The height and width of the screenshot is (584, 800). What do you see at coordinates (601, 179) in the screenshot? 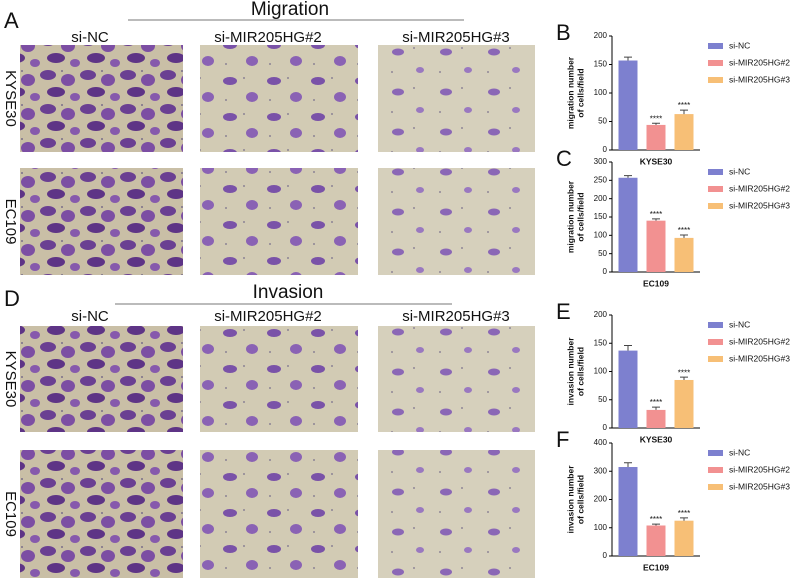
I see `y-tick-label: 250` at bounding box center [601, 179].